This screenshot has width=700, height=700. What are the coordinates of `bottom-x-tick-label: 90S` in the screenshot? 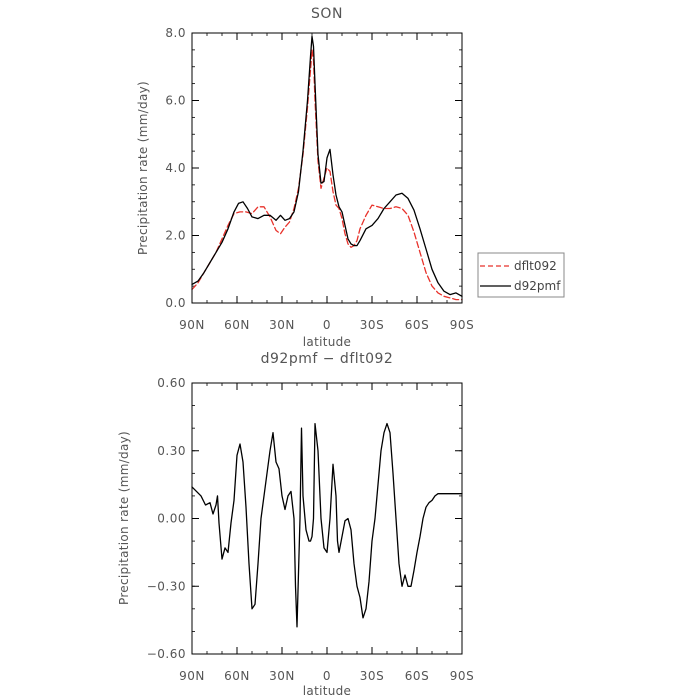 It's located at (462, 676).